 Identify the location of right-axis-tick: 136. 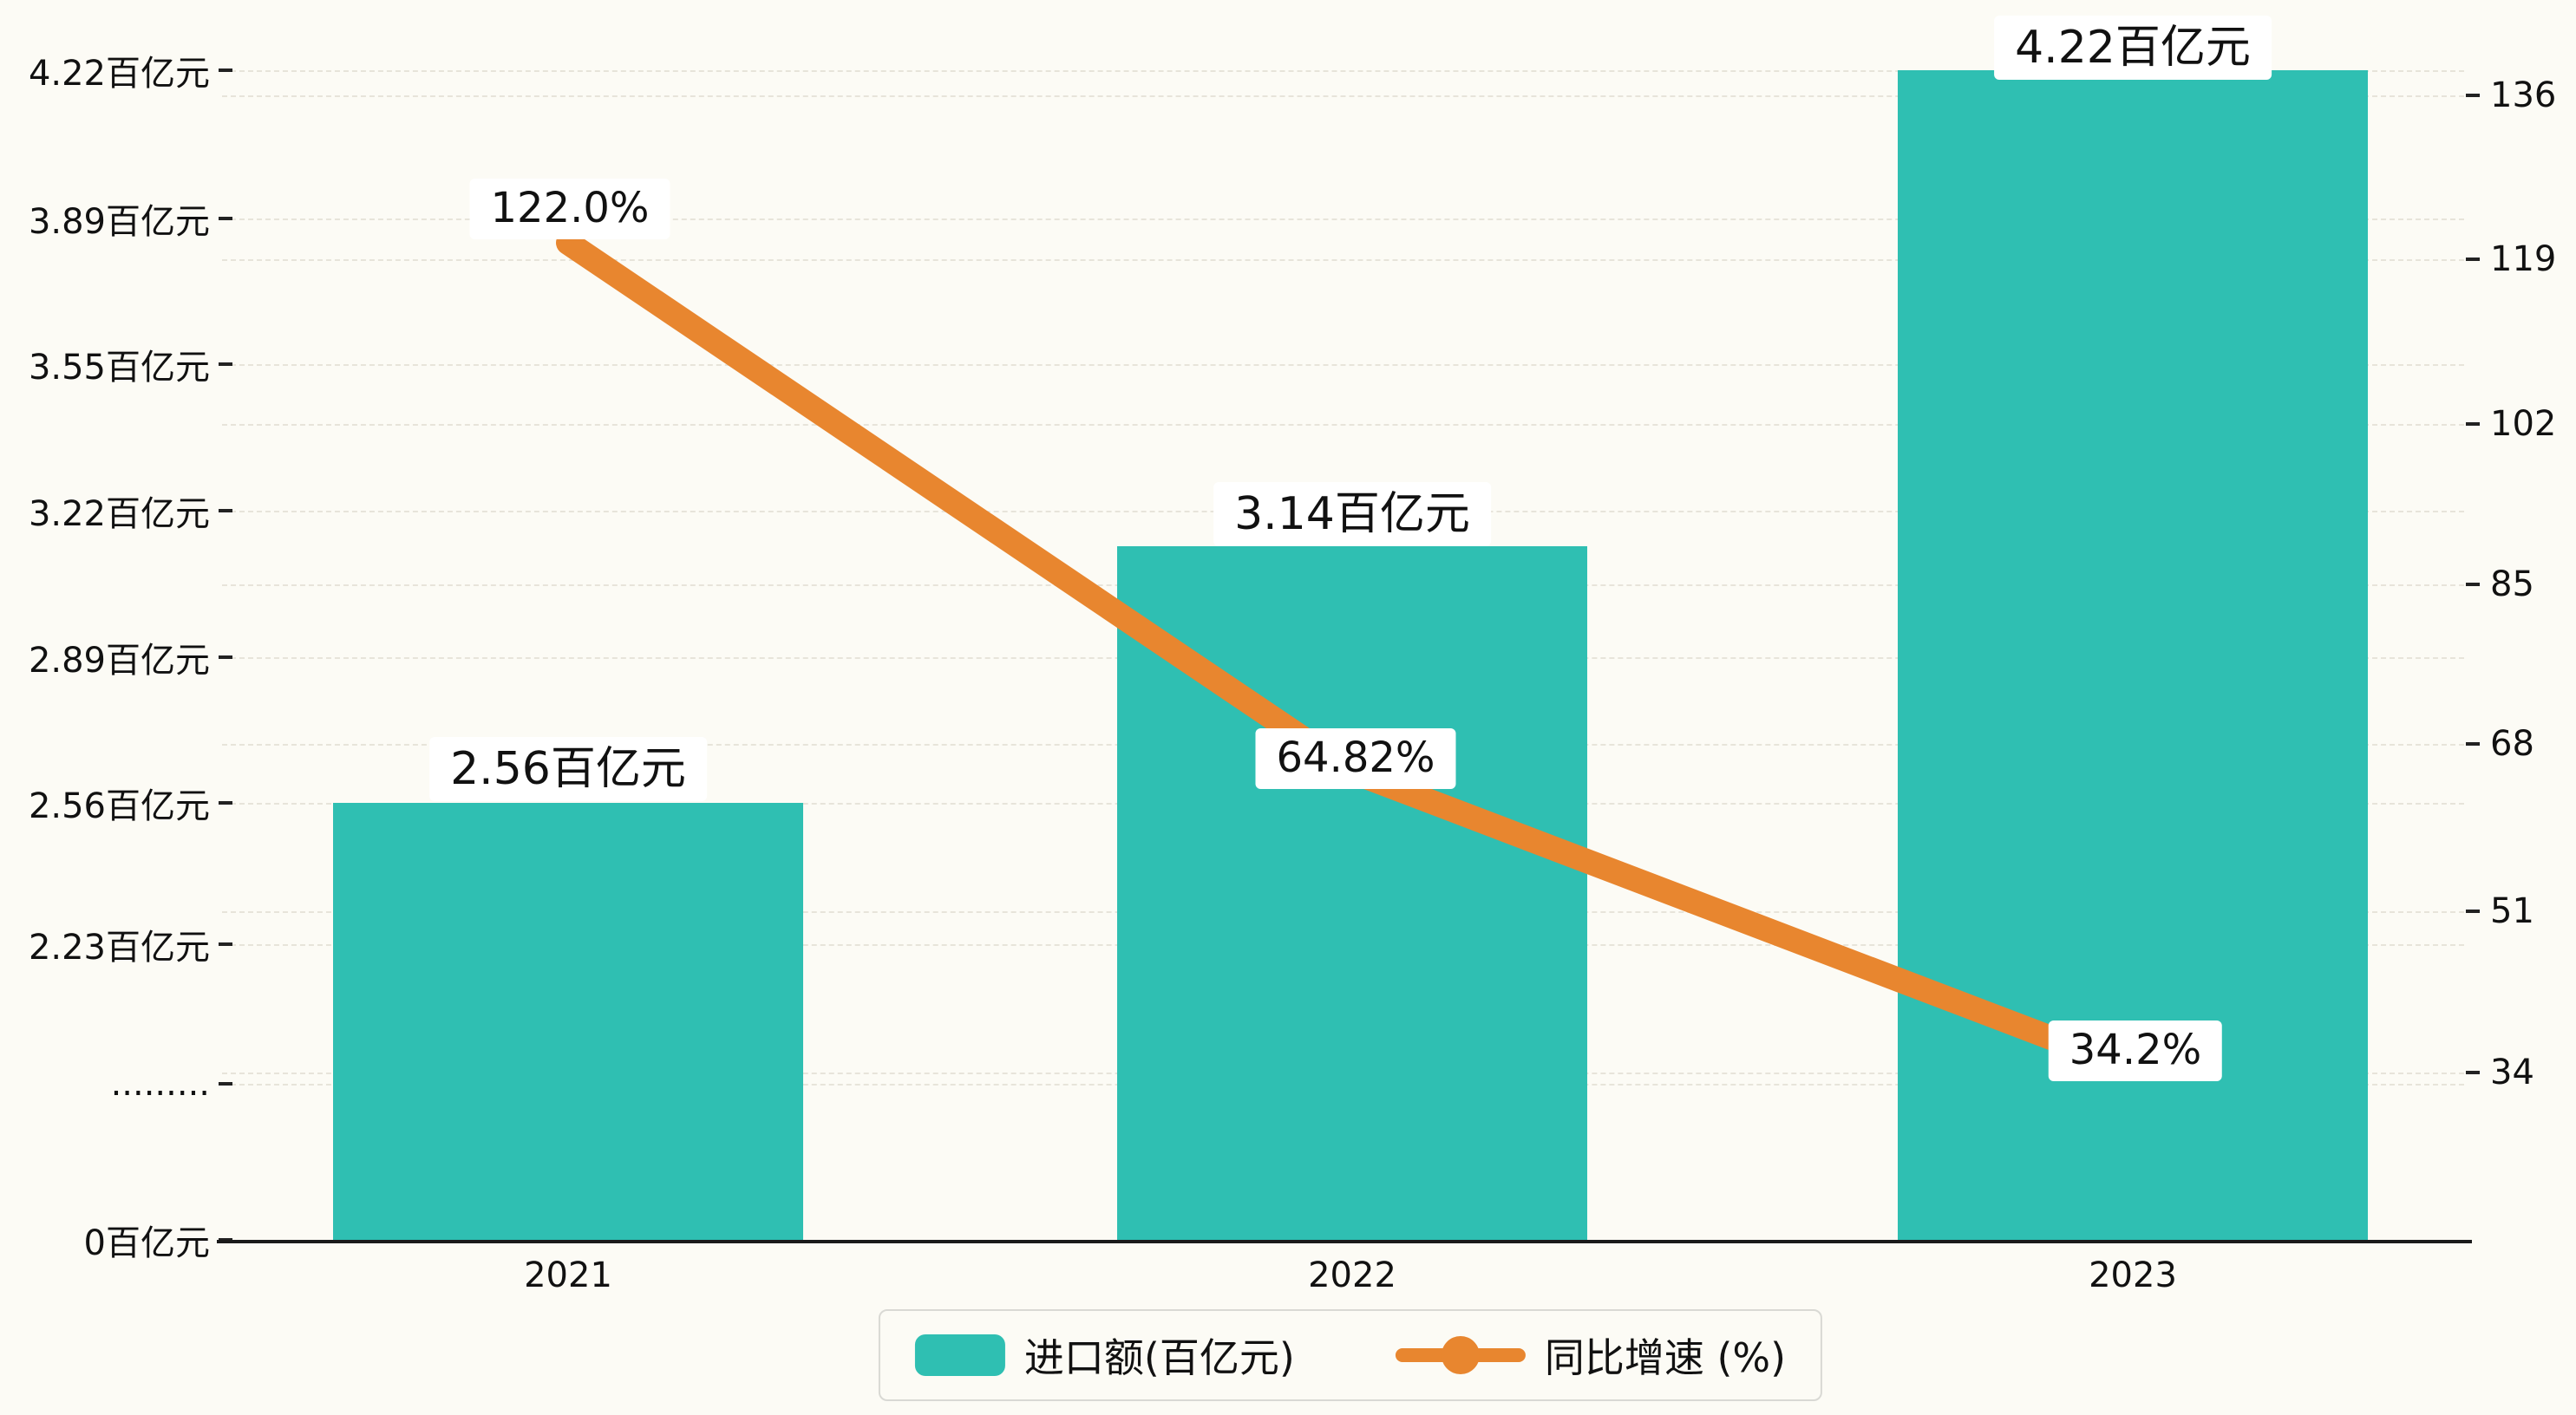
(2511, 95).